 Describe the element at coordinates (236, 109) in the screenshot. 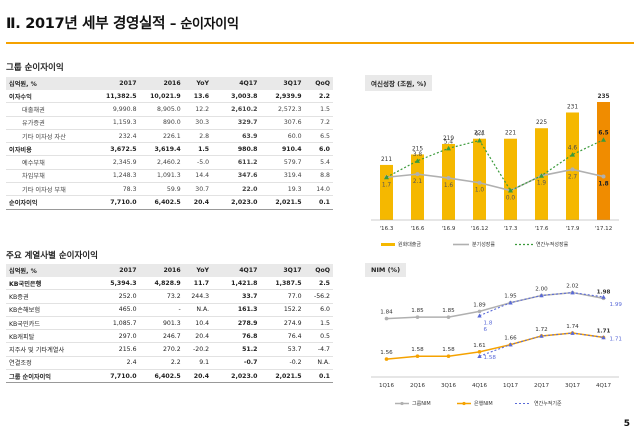

I see `table-cell: 2,610.2` at that location.